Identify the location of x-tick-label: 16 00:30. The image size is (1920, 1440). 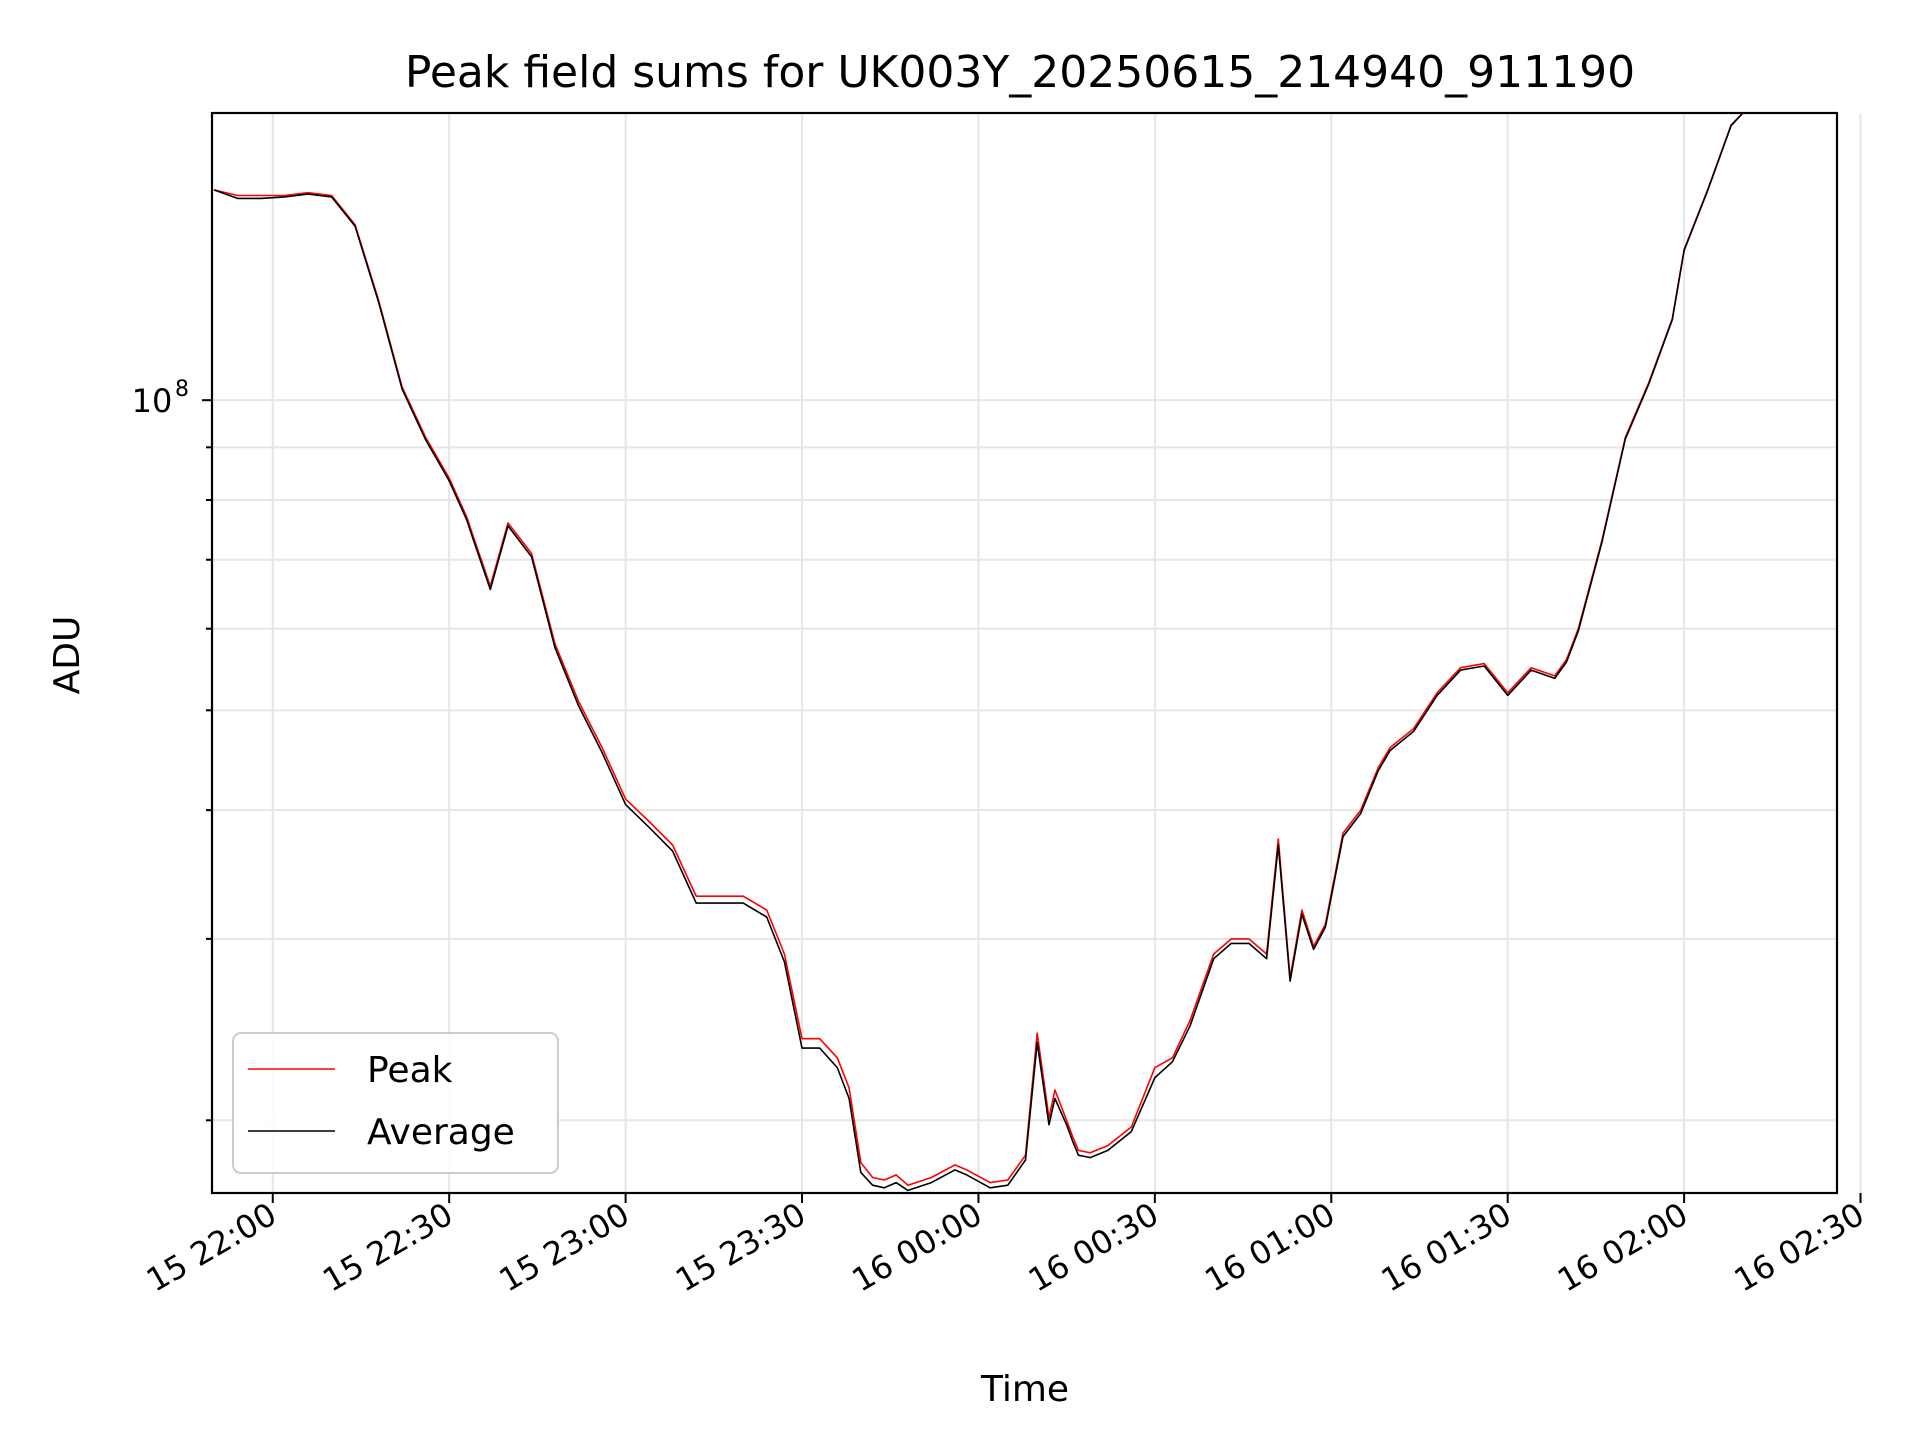
(1093, 1247).